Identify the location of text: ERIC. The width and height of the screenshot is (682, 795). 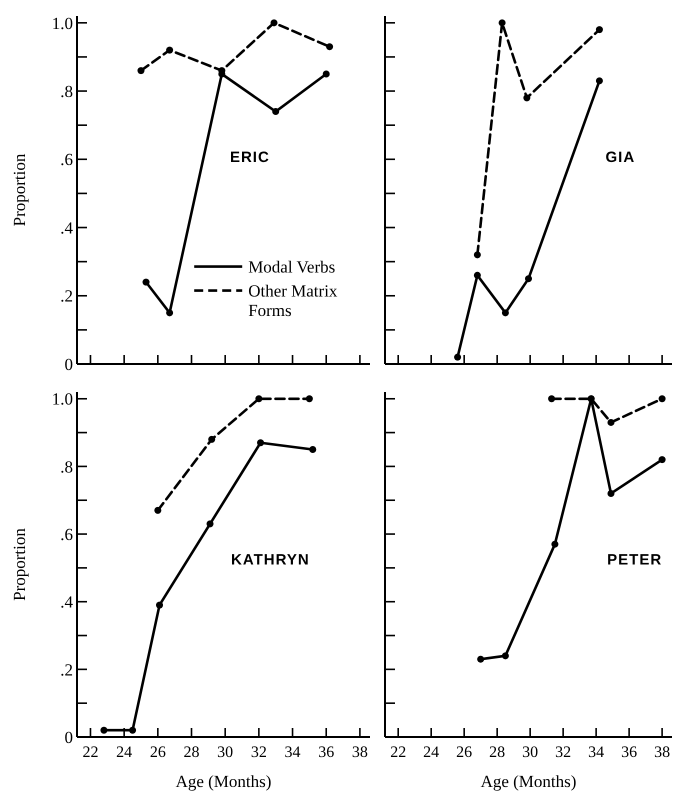
(250, 157).